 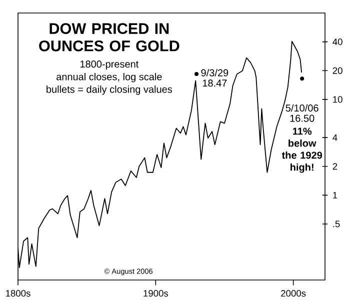 I want to click on y-tick-label: 20, so click(x=337, y=70).